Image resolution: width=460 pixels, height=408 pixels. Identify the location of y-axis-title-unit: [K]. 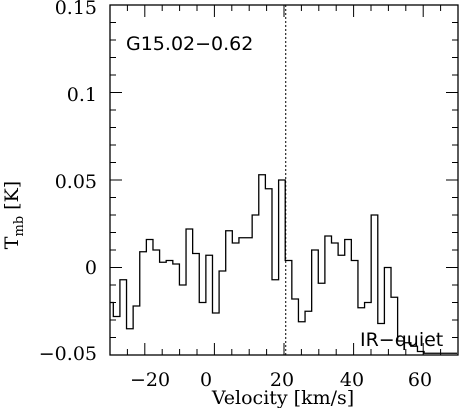
(12, 195).